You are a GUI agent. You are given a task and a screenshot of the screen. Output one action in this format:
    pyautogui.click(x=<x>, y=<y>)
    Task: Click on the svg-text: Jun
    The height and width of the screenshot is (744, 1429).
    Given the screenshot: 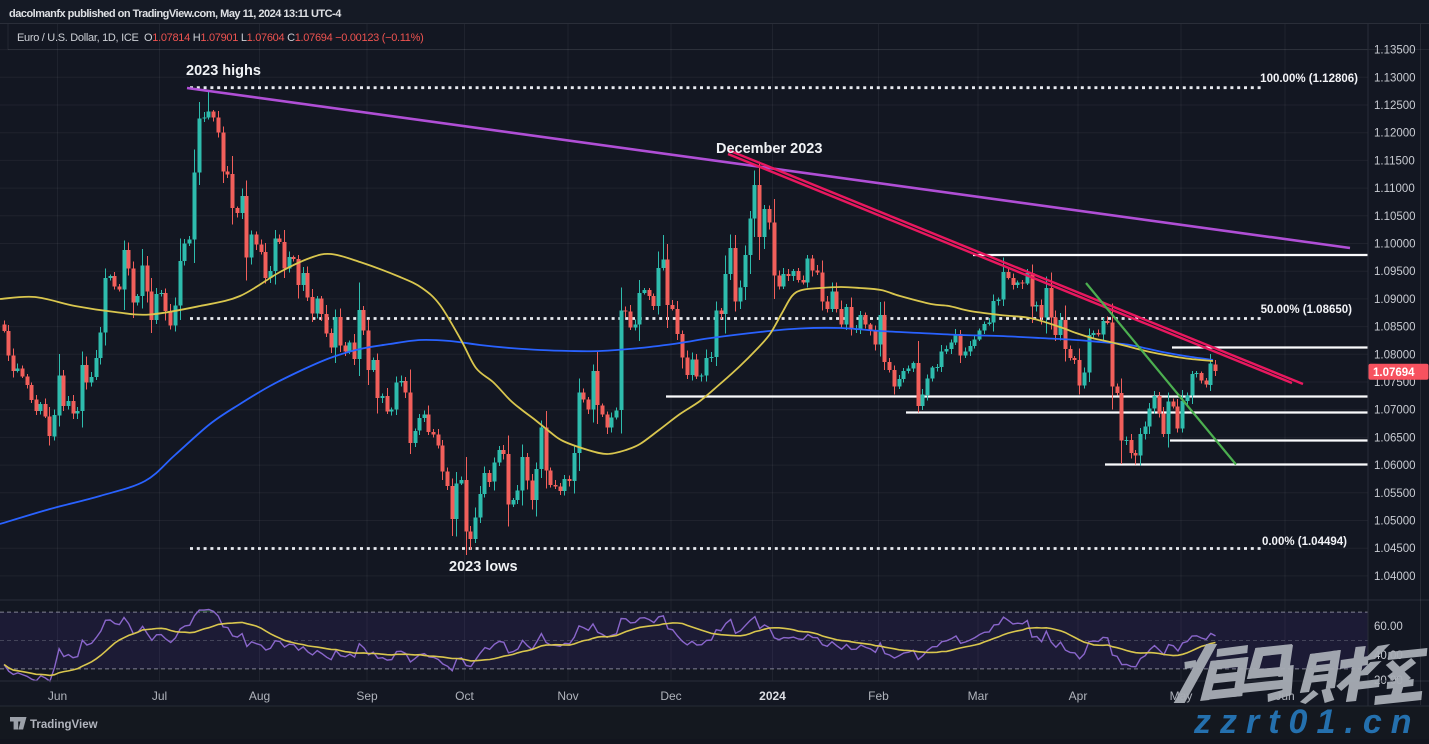 What is the action you would take?
    pyautogui.click(x=57, y=696)
    